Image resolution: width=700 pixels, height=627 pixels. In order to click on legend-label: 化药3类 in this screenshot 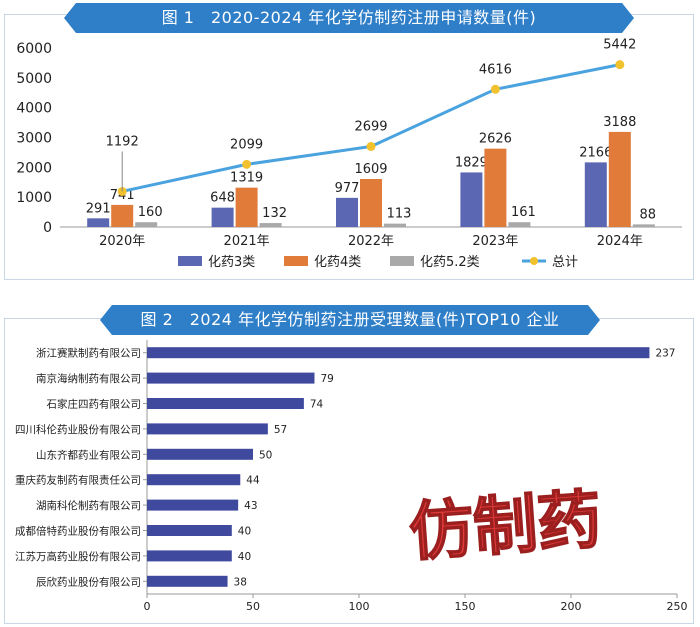, I will do `click(231, 262)`.